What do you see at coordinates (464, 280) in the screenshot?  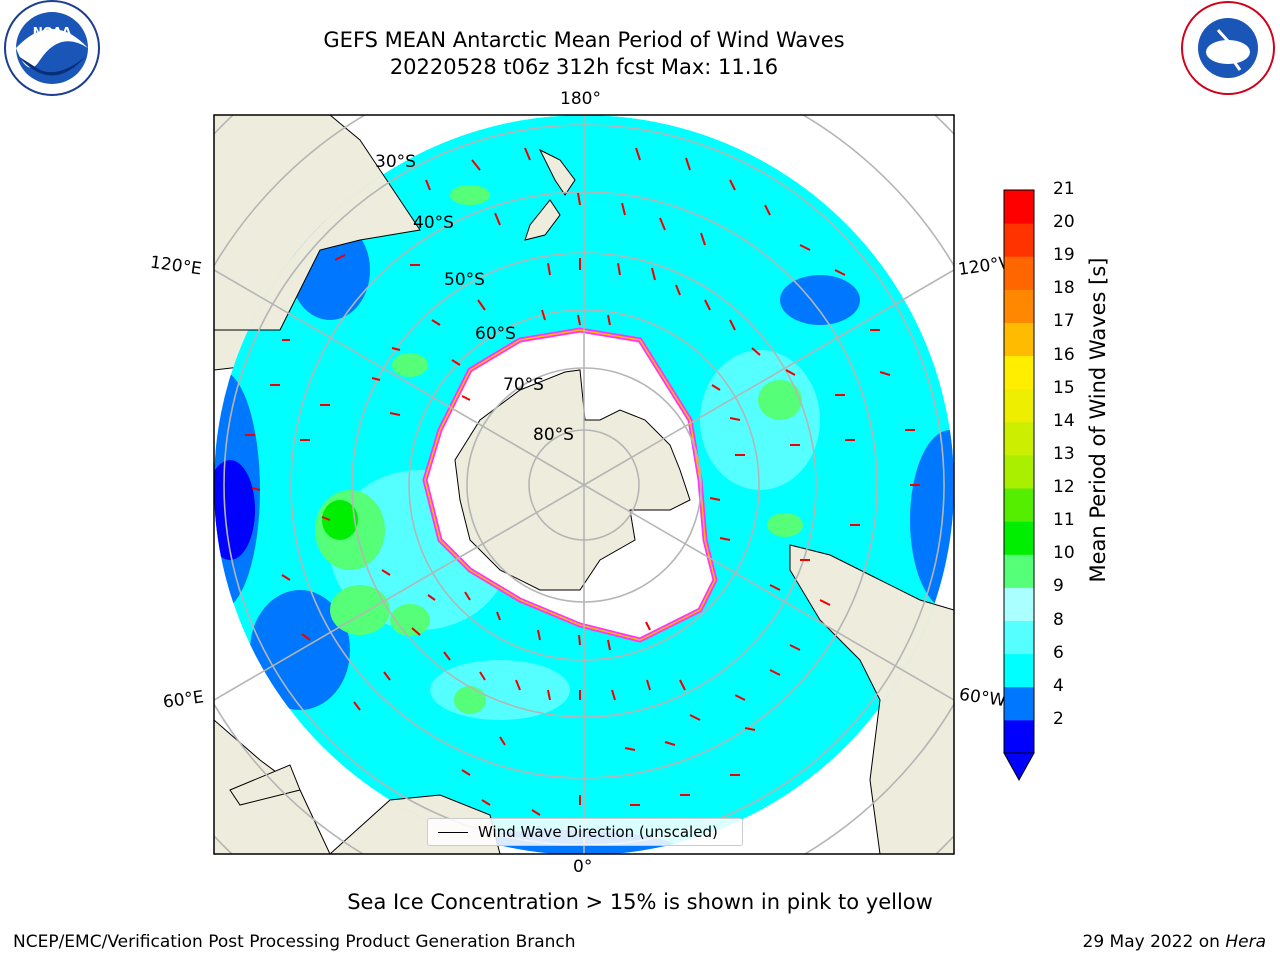 I see `lat-label-50s: 50°S` at bounding box center [464, 280].